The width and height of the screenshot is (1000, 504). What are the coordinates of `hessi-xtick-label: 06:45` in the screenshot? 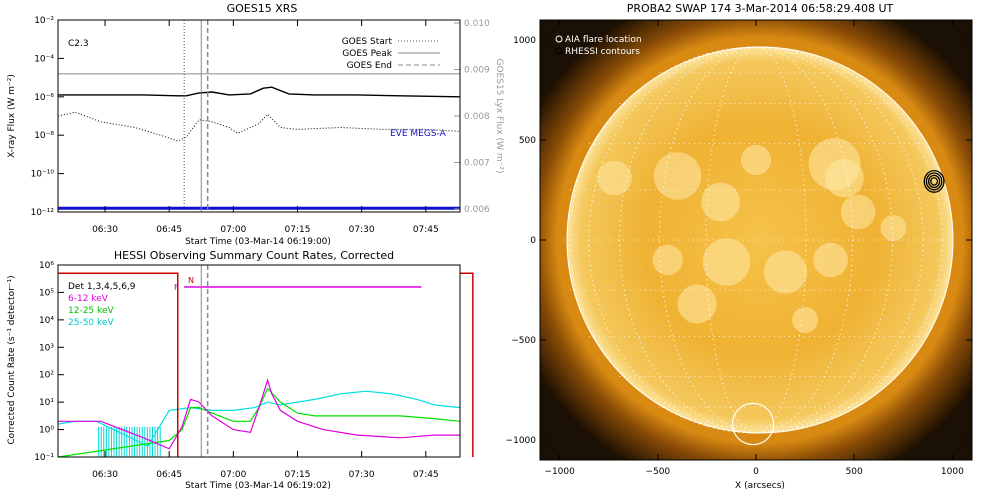 It's located at (169, 475).